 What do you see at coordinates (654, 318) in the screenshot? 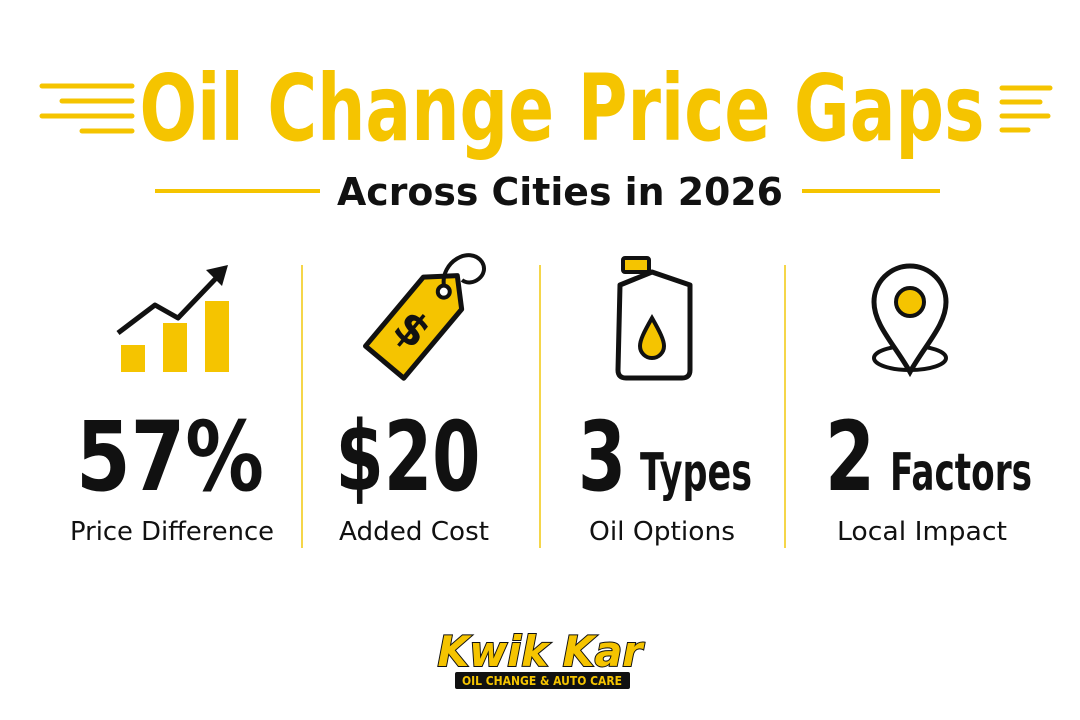
I see `oil-jug-icon` at bounding box center [654, 318].